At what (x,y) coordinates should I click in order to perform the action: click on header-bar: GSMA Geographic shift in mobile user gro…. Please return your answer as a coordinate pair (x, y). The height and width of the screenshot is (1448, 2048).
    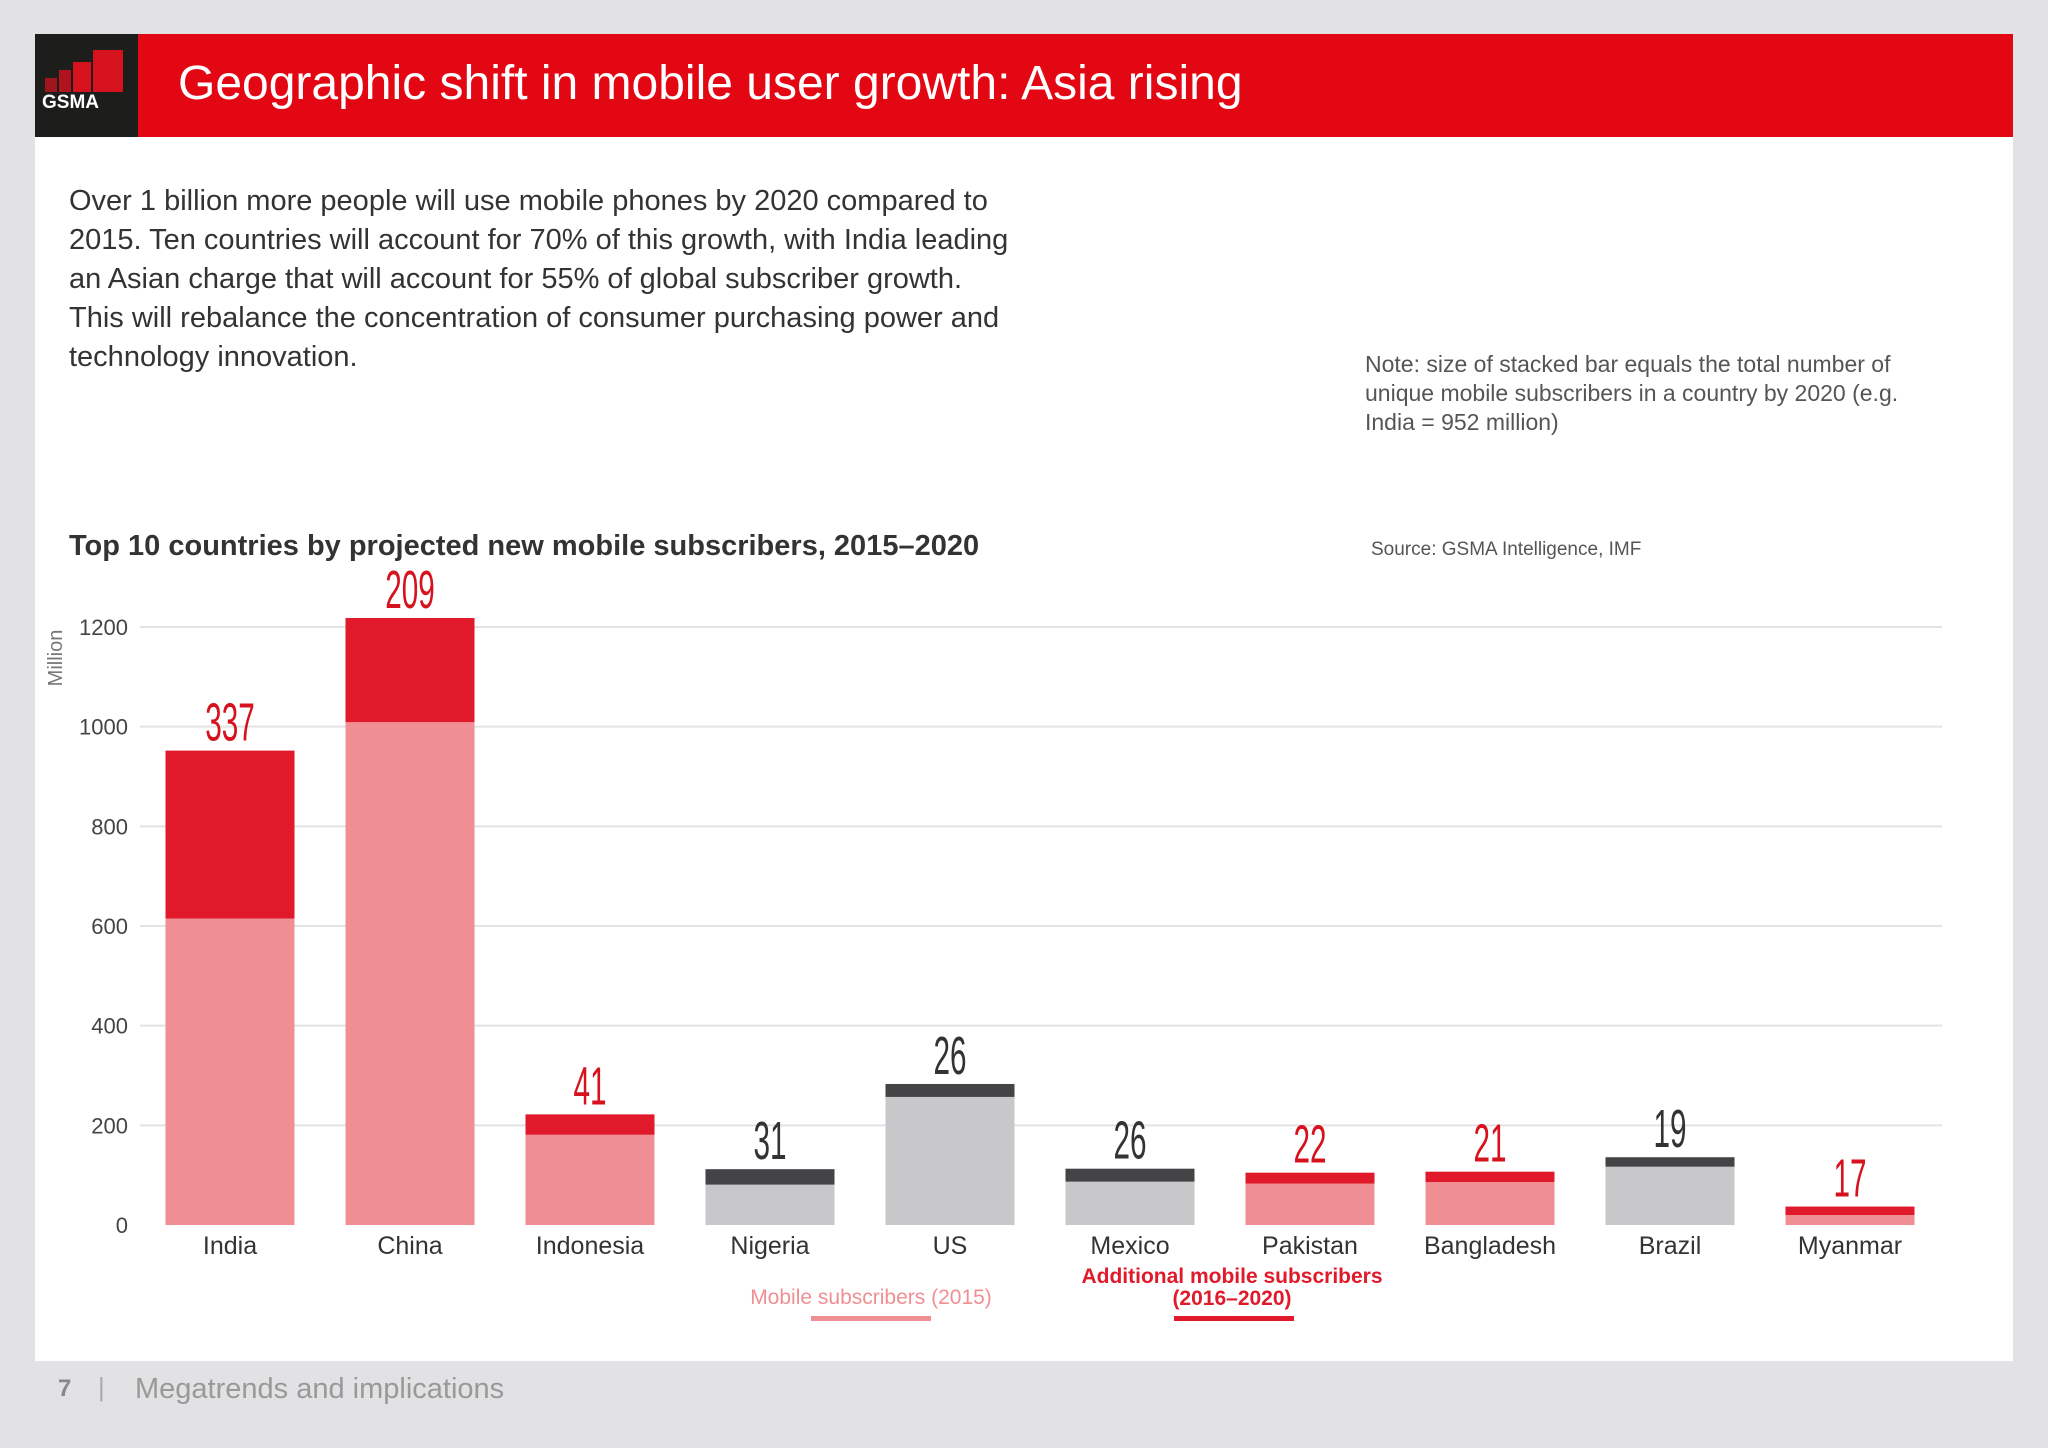
    Looking at the image, I should click on (1024, 85).